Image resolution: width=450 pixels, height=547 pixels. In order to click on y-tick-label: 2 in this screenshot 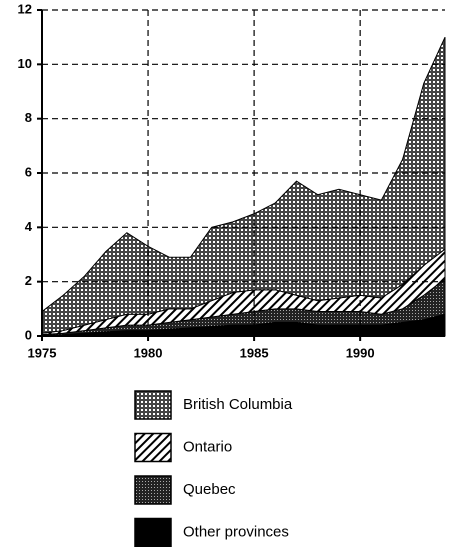, I will do `click(28, 280)`.